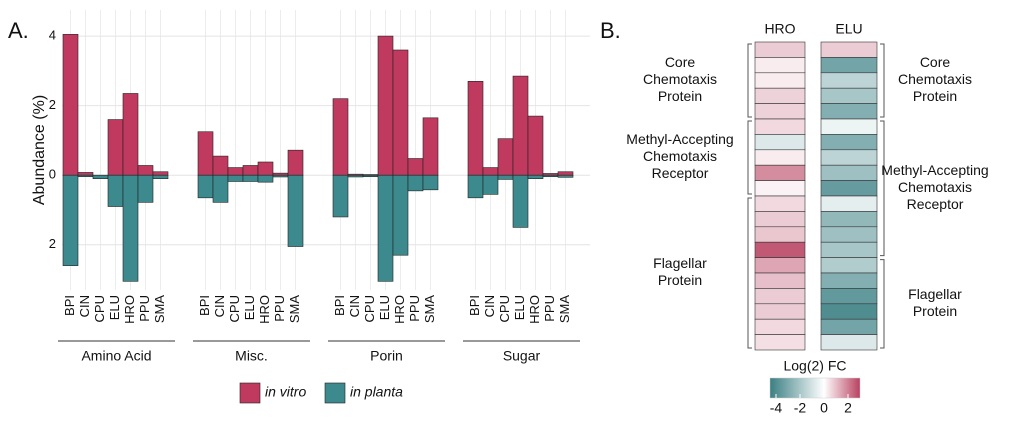 The height and width of the screenshot is (439, 1016). Describe the element at coordinates (815, 388) in the screenshot. I see `colorbar` at that location.